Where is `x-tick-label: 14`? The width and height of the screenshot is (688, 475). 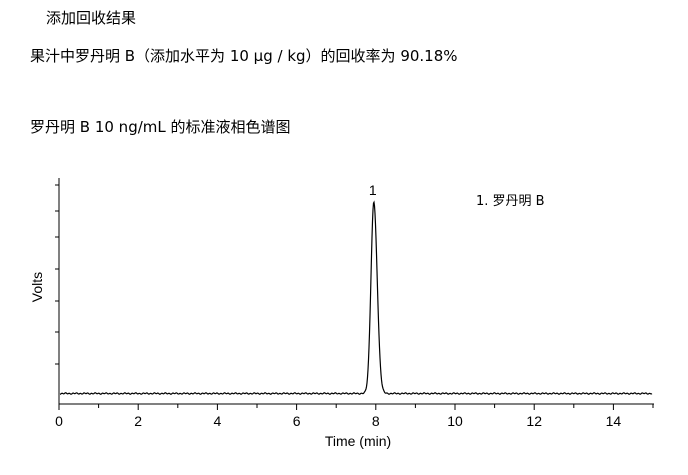
x-tick-label: 14 is located at coordinates (614, 421).